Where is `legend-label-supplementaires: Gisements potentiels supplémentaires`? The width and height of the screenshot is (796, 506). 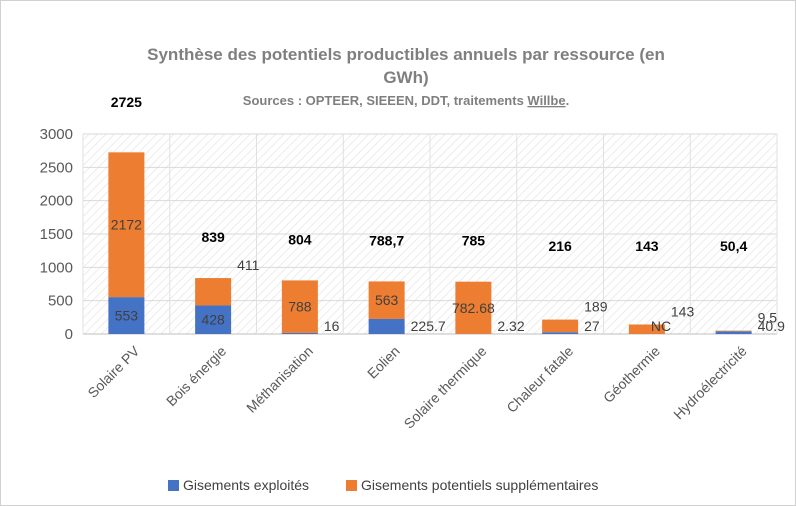
legend-label-supplementaires: Gisements potentiels supplémentaires is located at coordinates (479, 485).